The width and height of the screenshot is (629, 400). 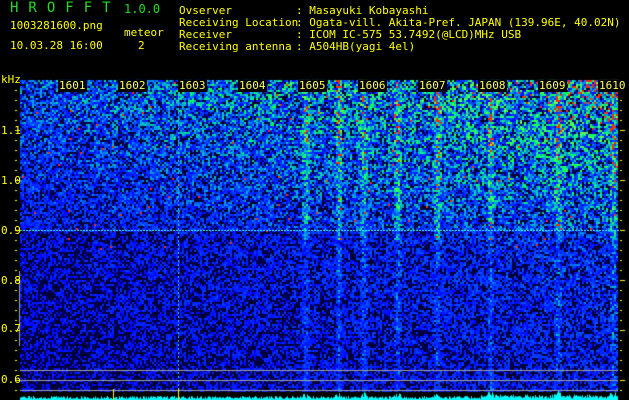 What do you see at coordinates (11, 130) in the screenshot?
I see `y-tick-label: 1.1` at bounding box center [11, 130].